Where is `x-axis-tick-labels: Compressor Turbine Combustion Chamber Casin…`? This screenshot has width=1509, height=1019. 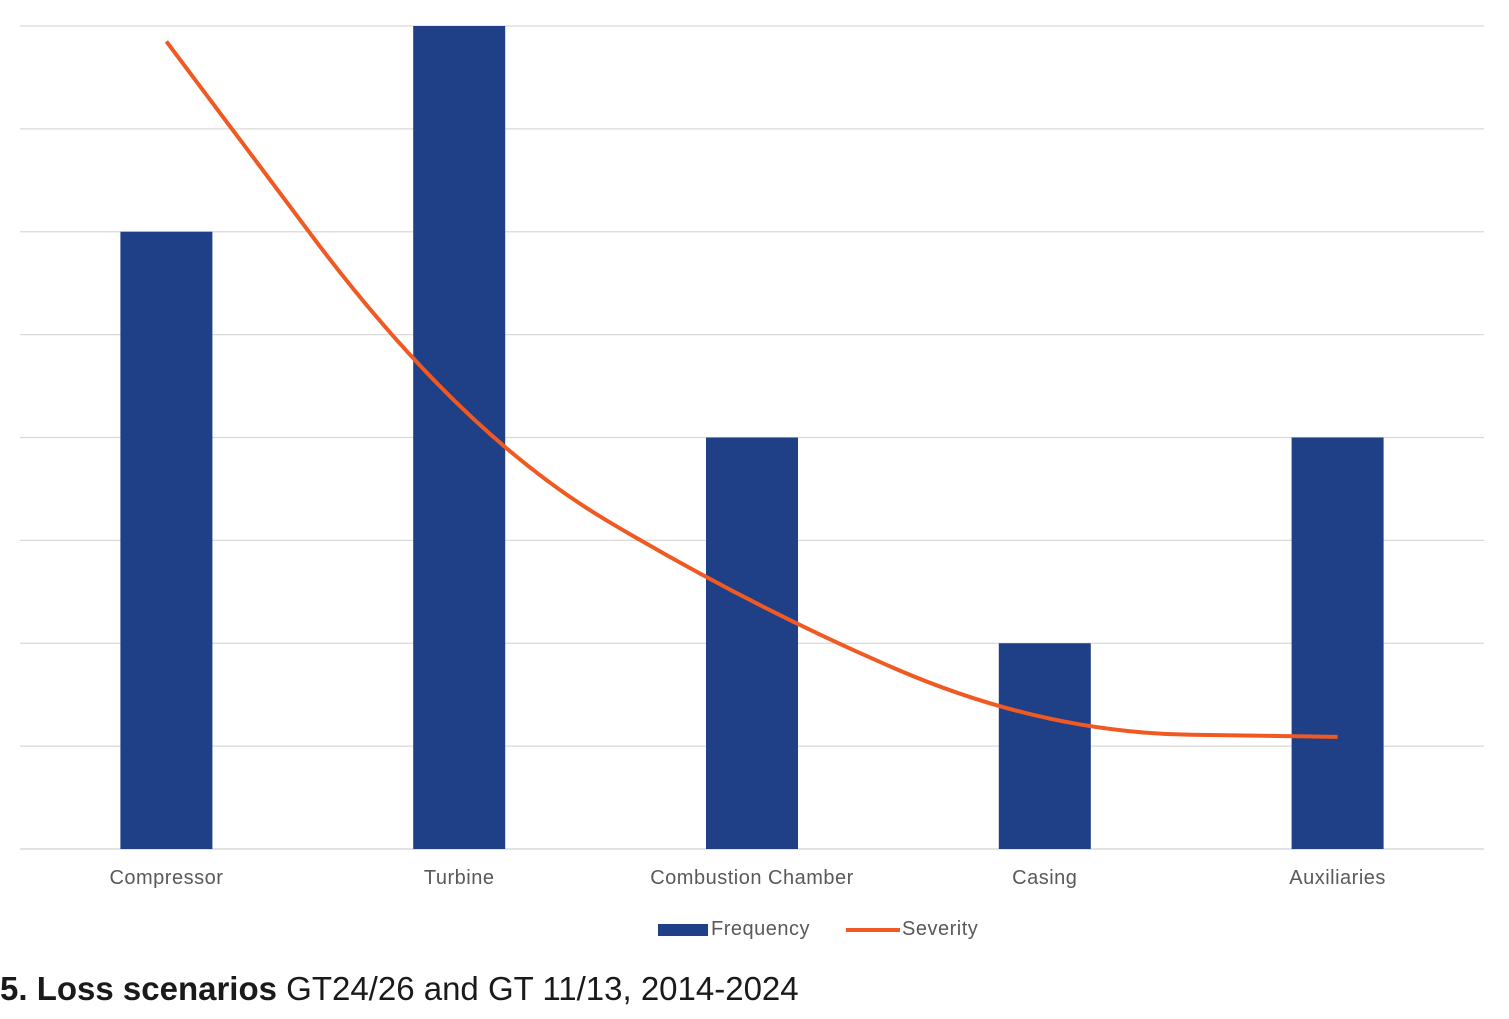
x-axis-tick-labels: Compressor Turbine Combustion Chamber Casin… is located at coordinates (747, 878).